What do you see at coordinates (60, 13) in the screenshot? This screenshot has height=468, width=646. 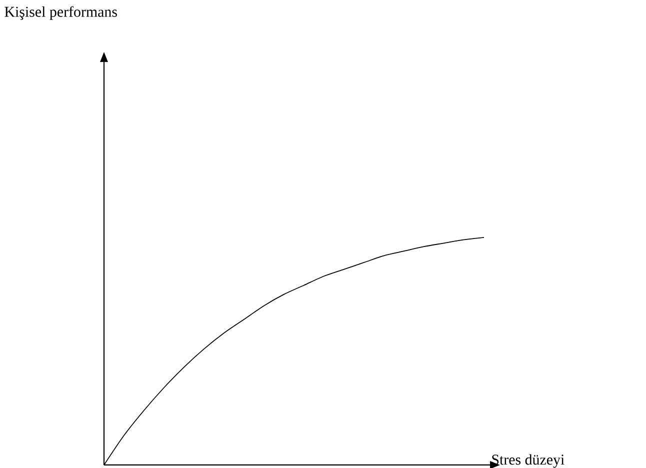 I see `text: Kişisel performans` at bounding box center [60, 13].